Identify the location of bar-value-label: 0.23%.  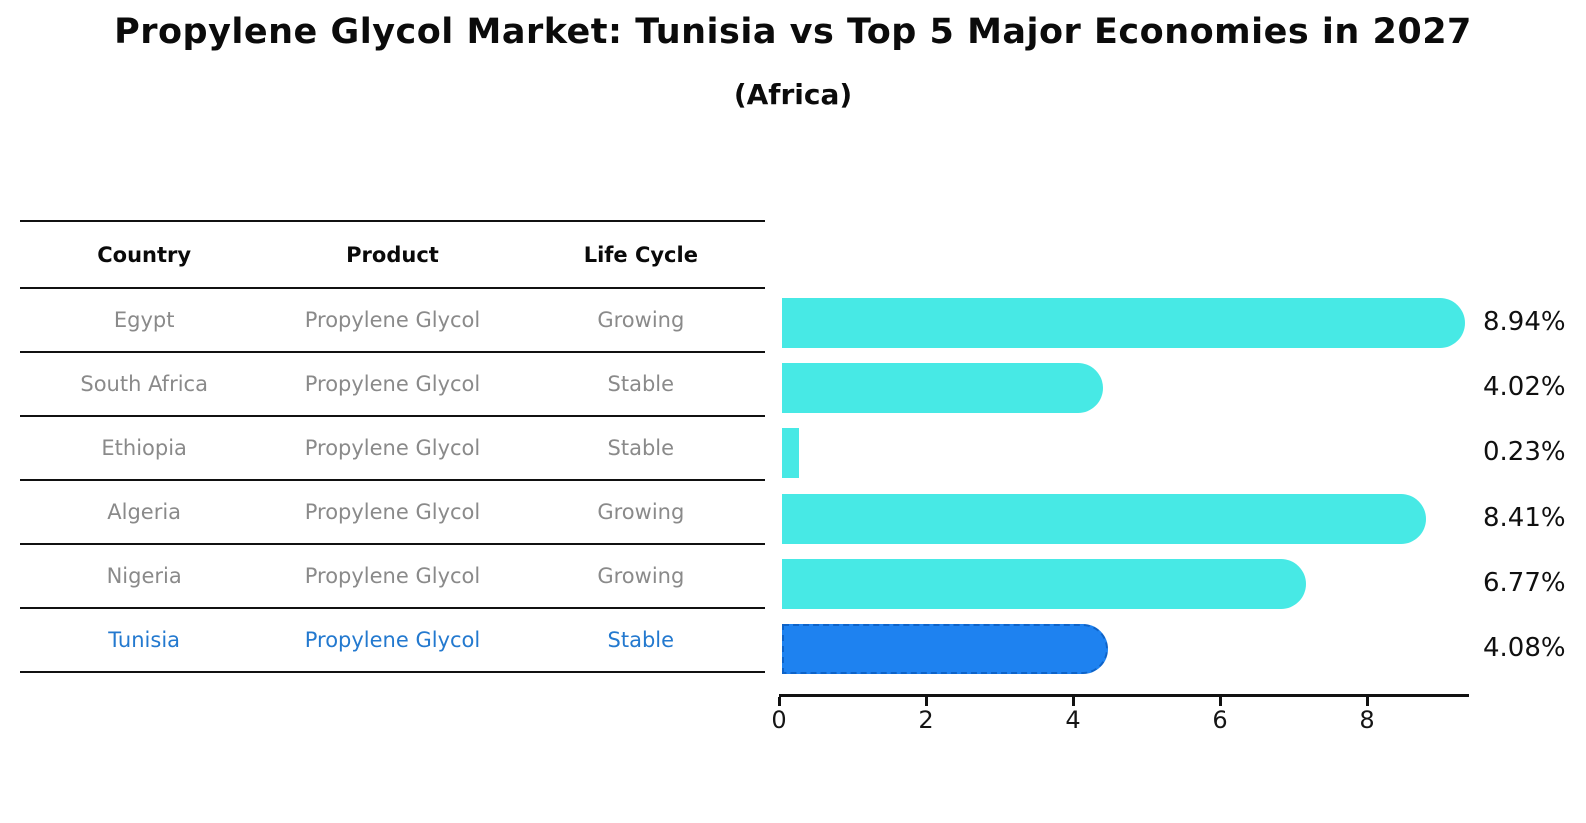
(1524, 452).